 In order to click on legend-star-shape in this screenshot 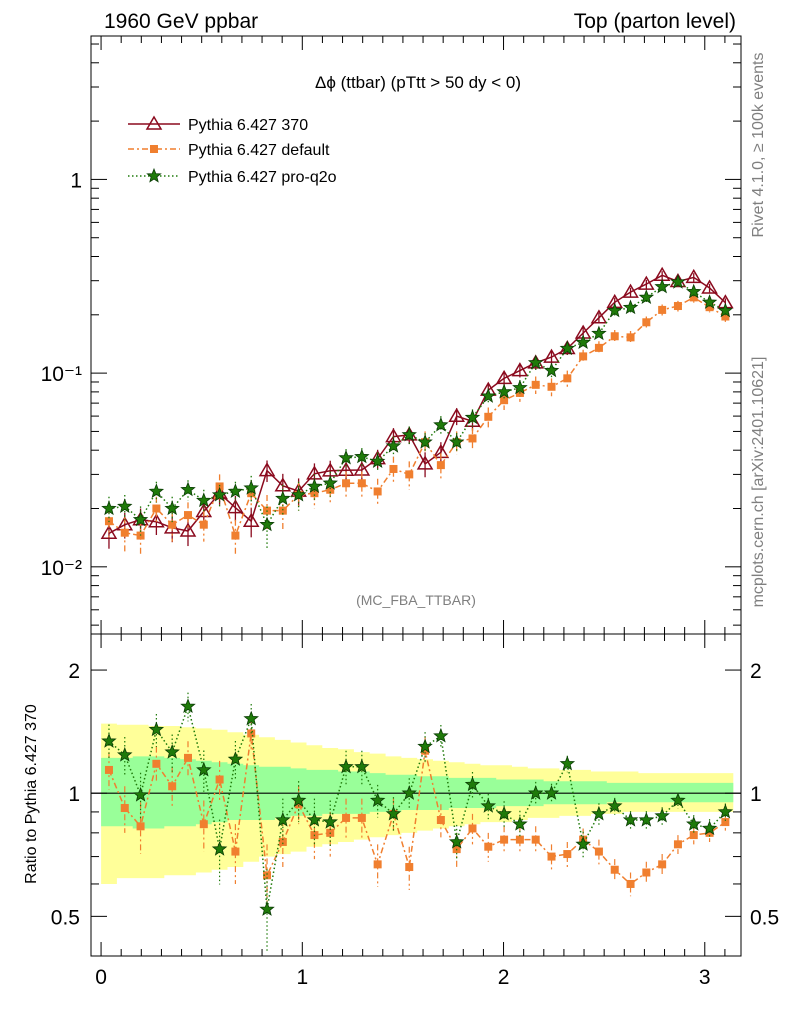, I will do `click(154, 175)`.